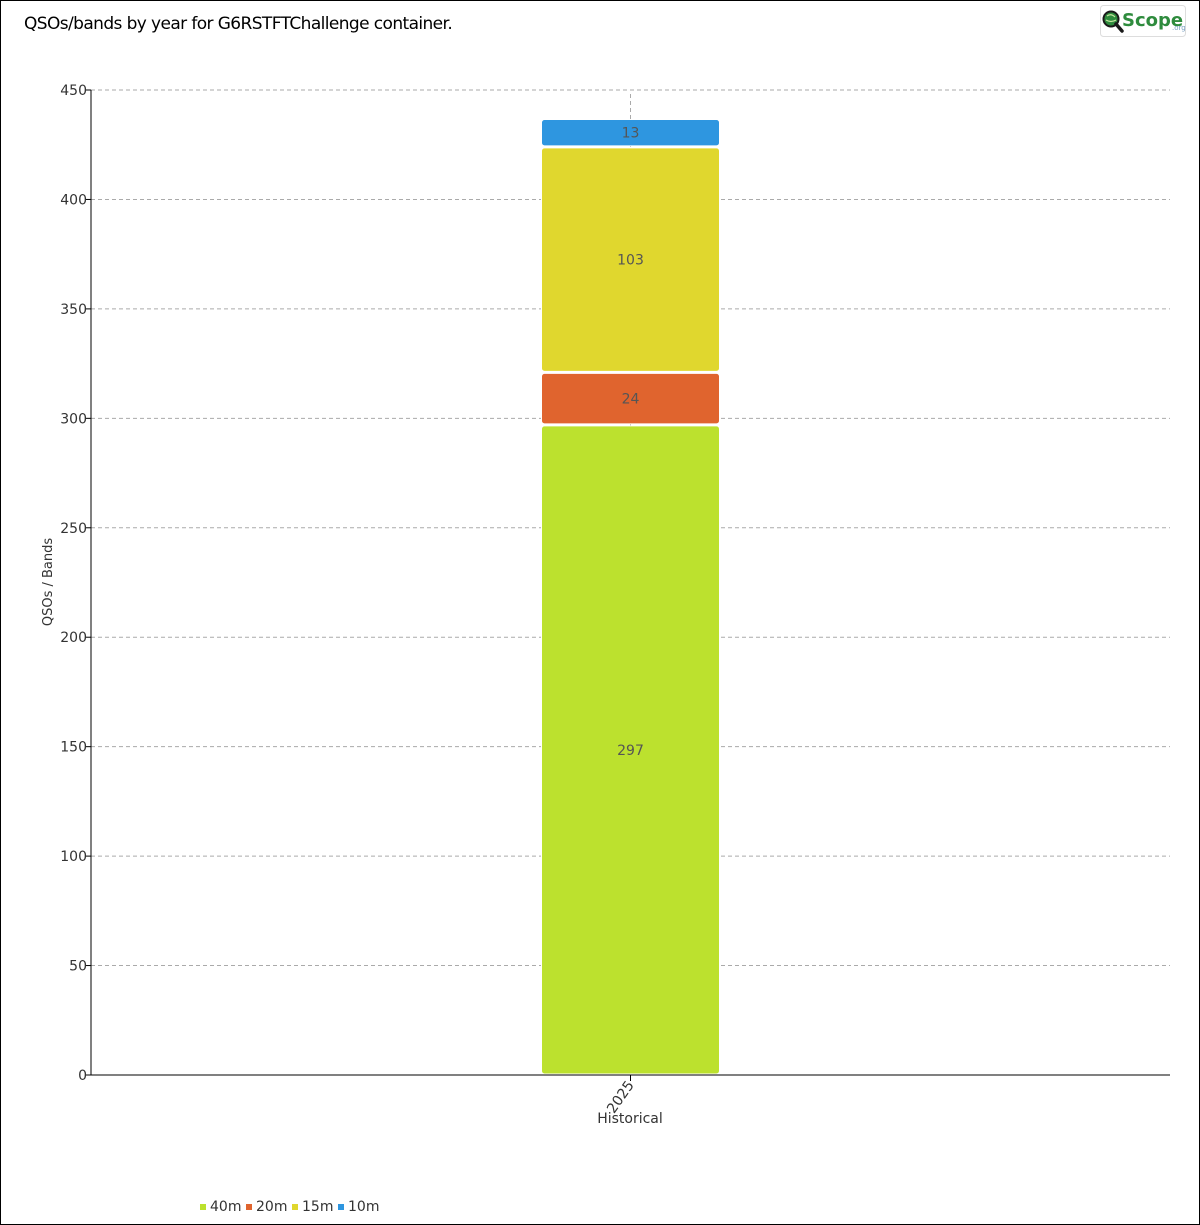  Describe the element at coordinates (73, 748) in the screenshot. I see `y-tick-label: 150` at that location.